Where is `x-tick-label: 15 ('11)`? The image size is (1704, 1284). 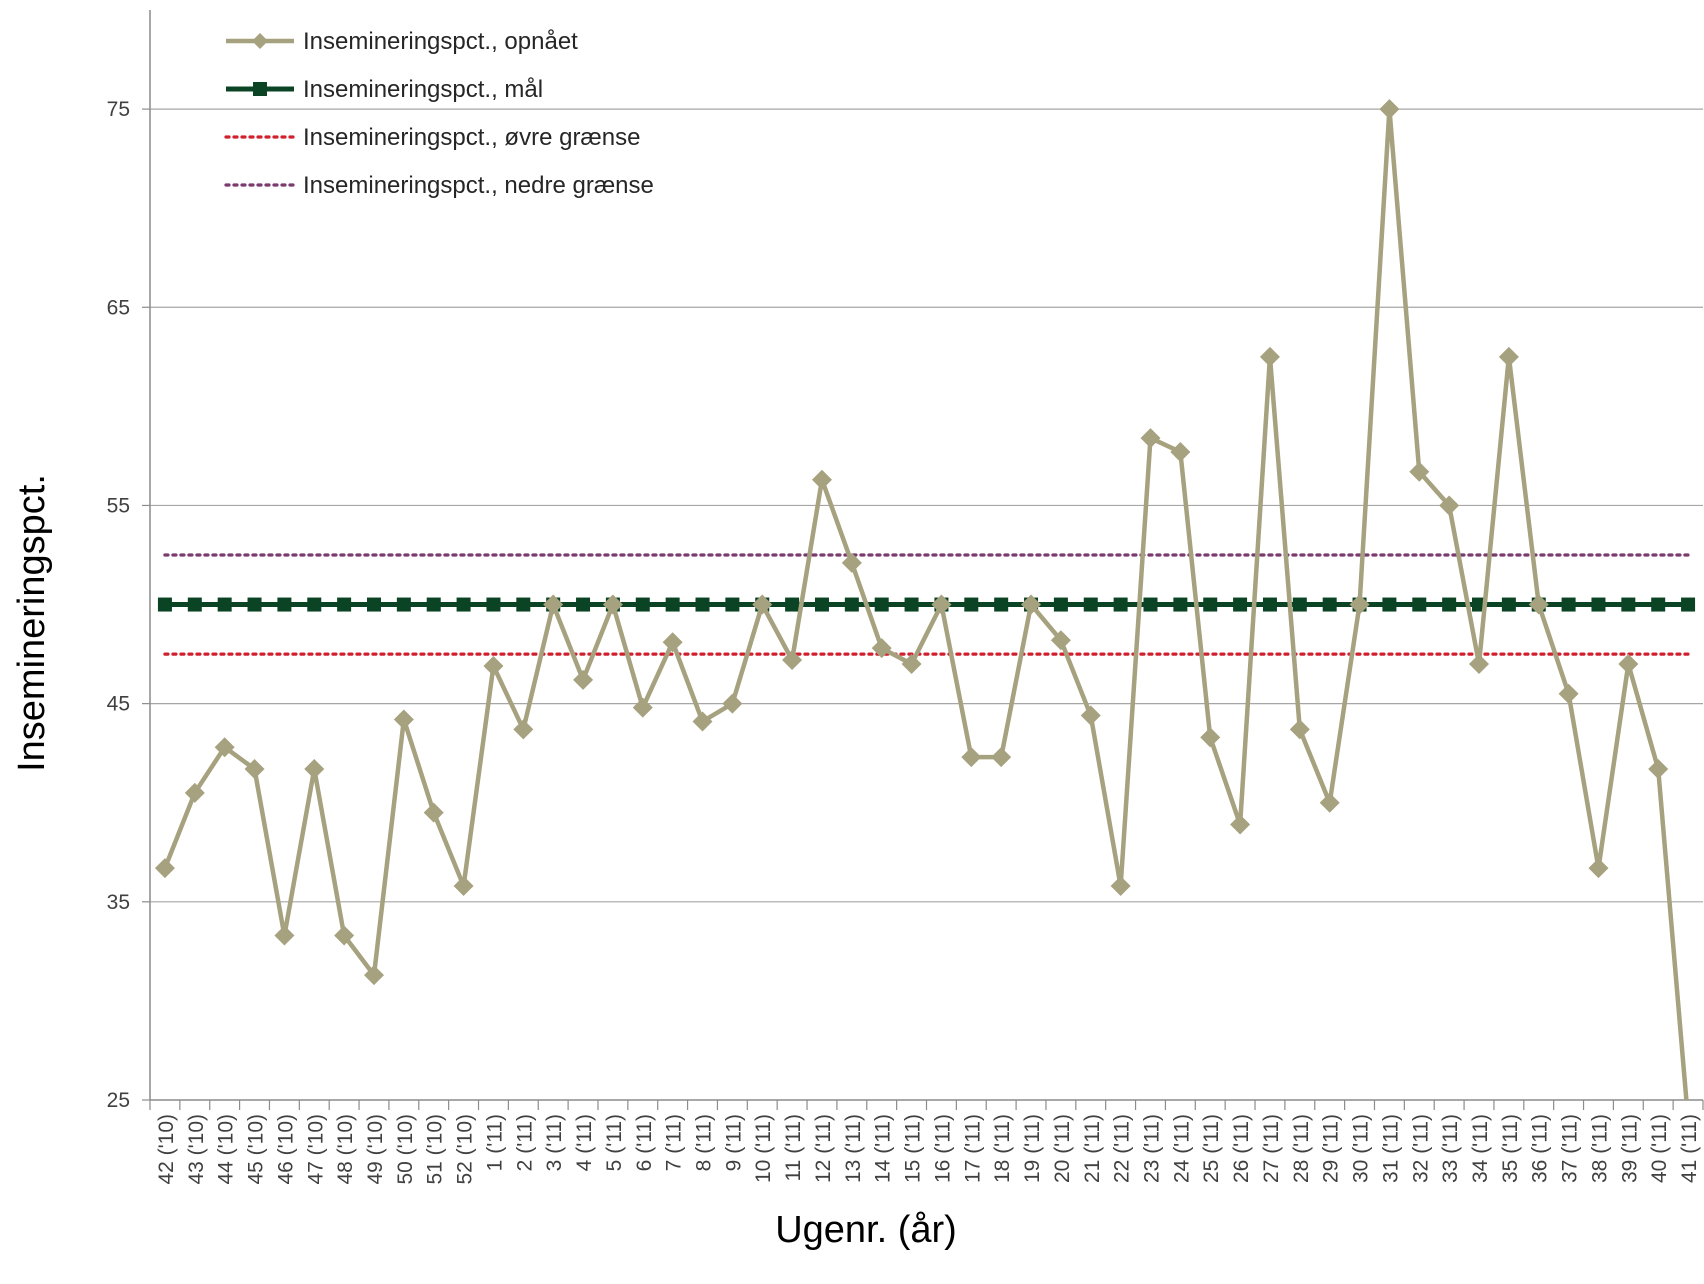 x-tick-label: 15 ('11) is located at coordinates (913, 1148).